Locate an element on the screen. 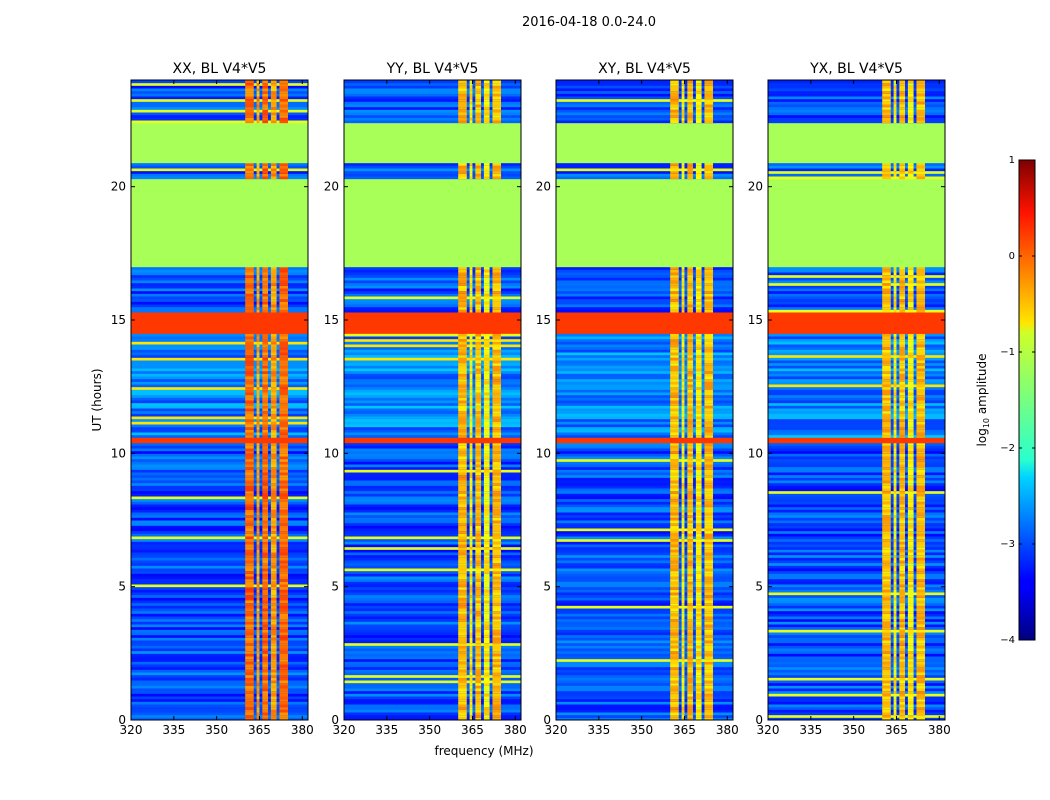 This screenshot has height=800, width=1050. y-tick-label: 0 is located at coordinates (547, 720).